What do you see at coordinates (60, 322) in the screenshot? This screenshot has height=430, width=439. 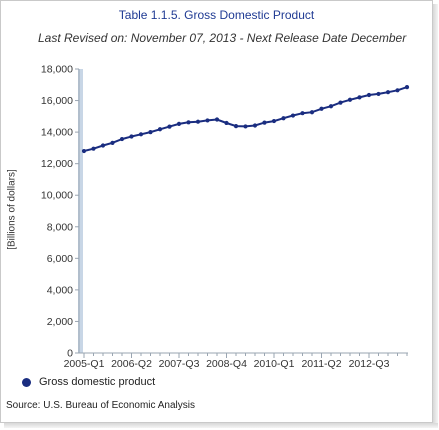 I see `y-tick-label: 2,000` at bounding box center [60, 322].